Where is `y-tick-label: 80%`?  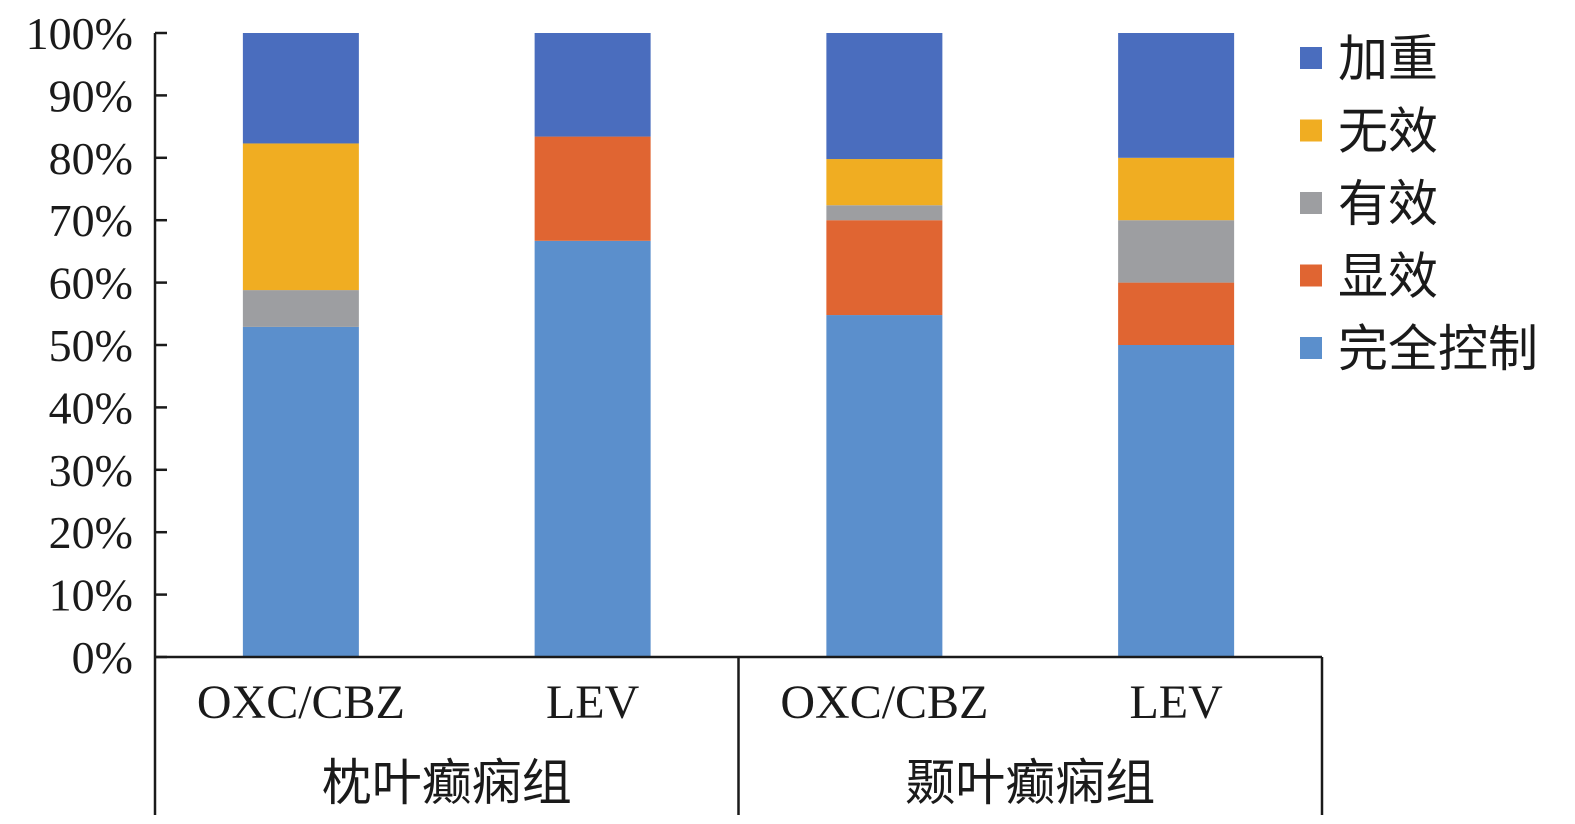
y-tick-label: 80% is located at coordinates (91, 158).